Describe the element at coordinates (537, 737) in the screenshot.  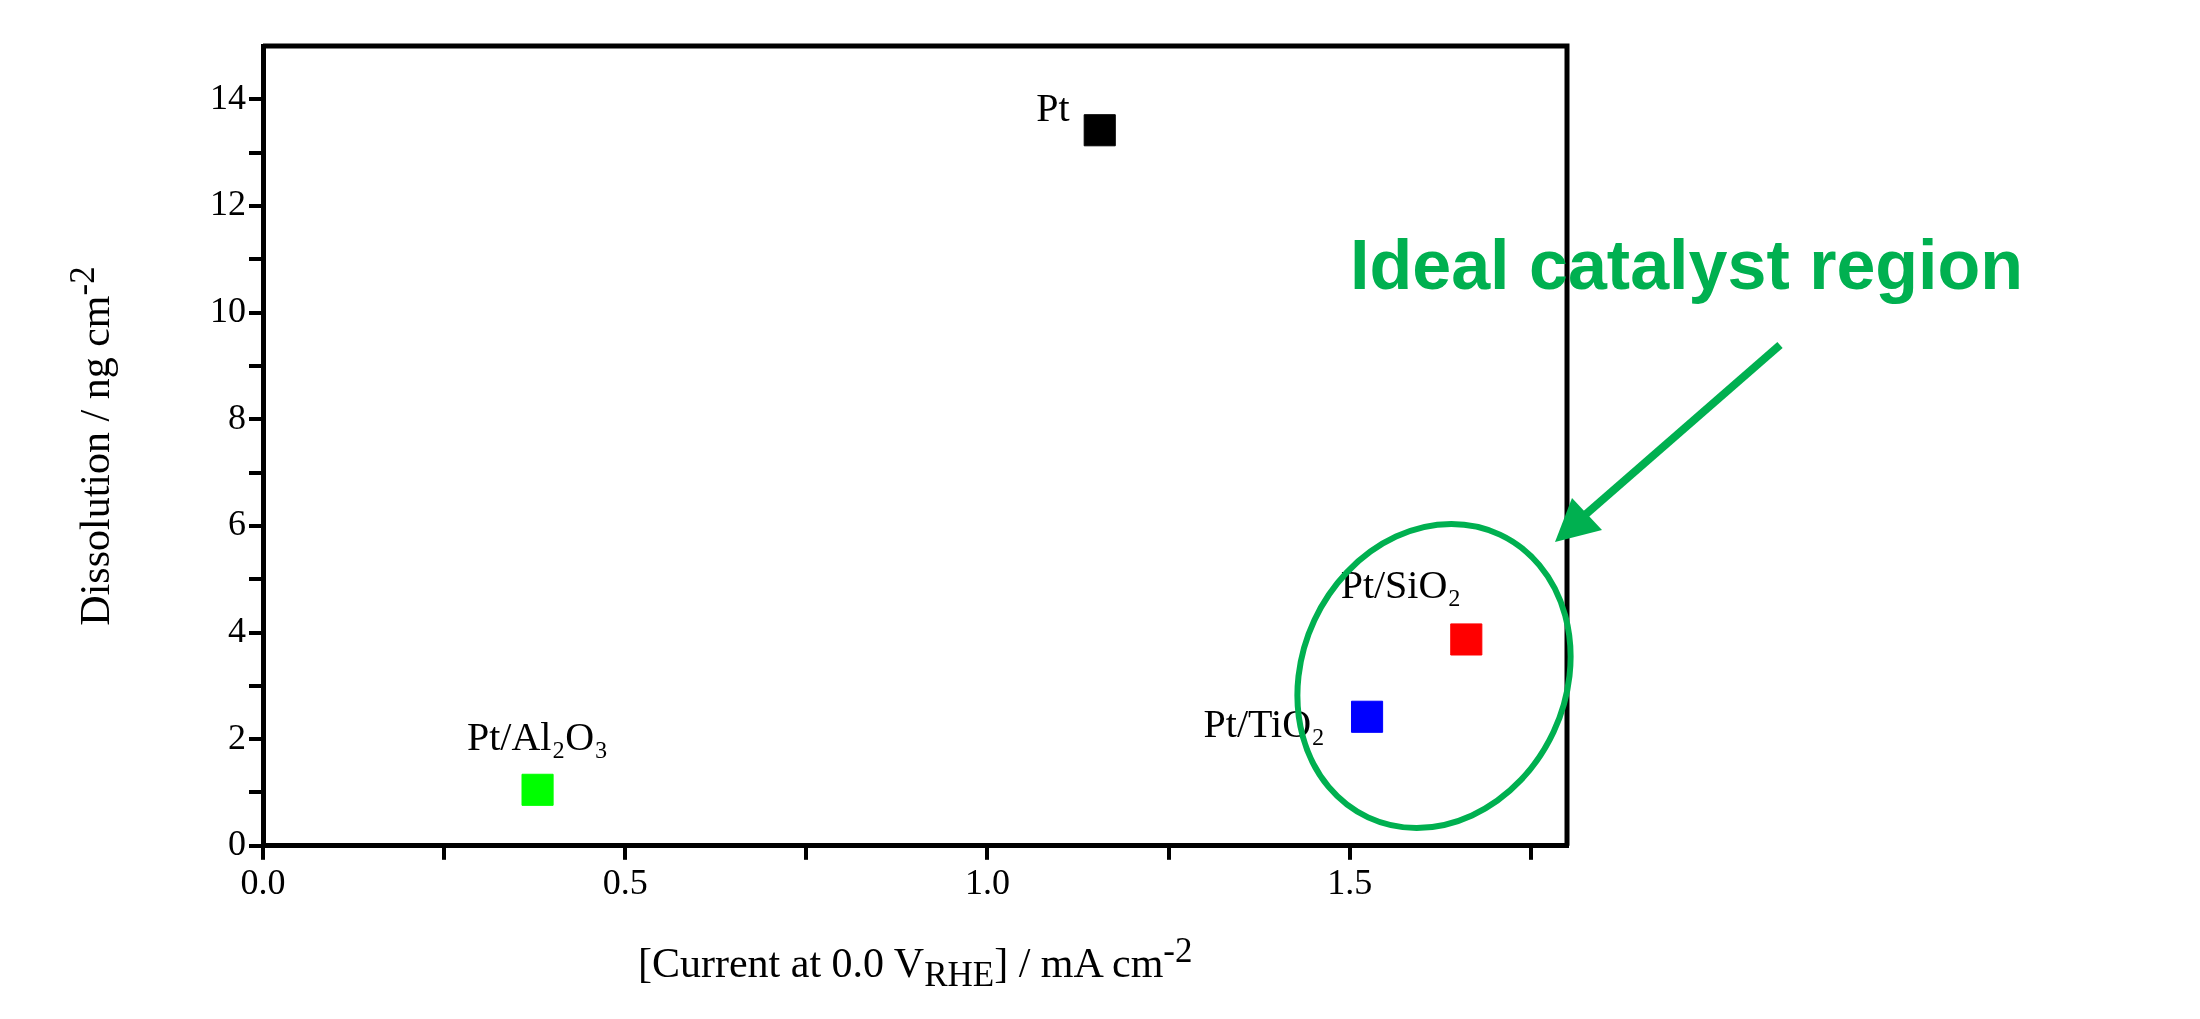
I see `series-label: Pt/Al₂O₃` at that location.